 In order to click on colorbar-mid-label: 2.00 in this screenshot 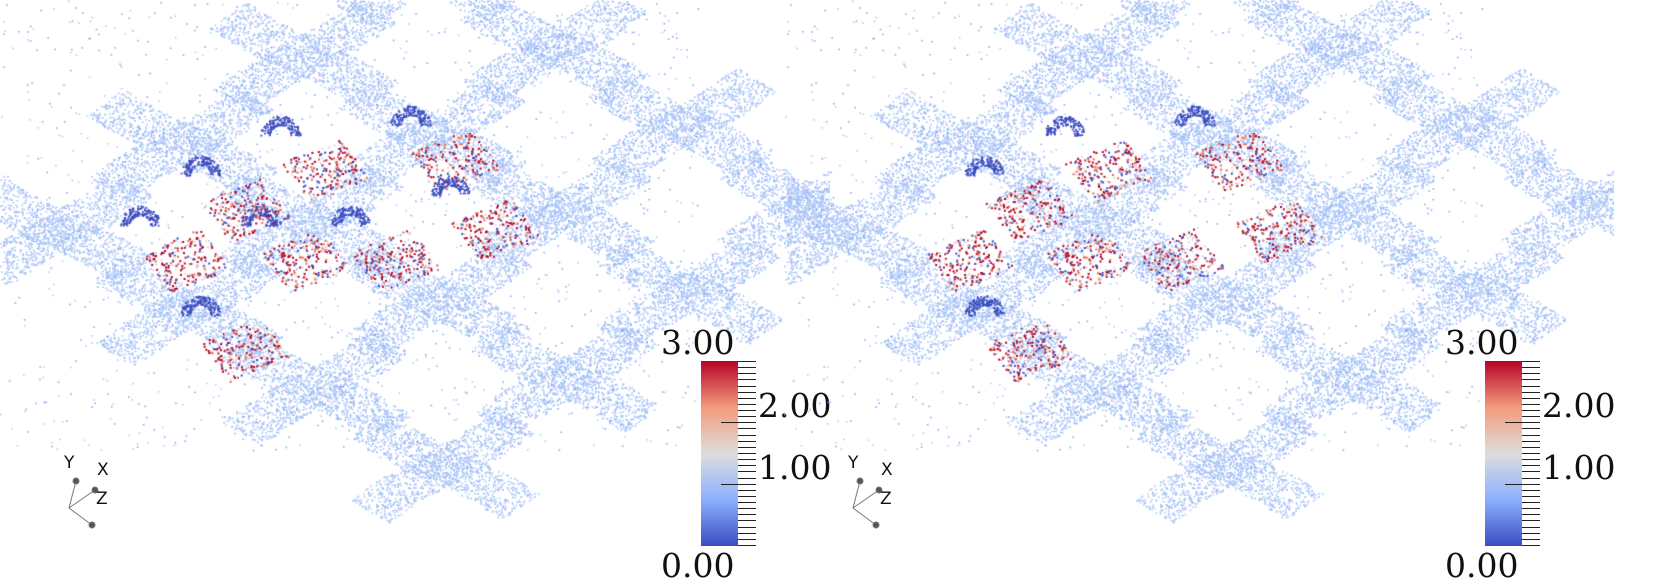, I will do `click(1579, 405)`.